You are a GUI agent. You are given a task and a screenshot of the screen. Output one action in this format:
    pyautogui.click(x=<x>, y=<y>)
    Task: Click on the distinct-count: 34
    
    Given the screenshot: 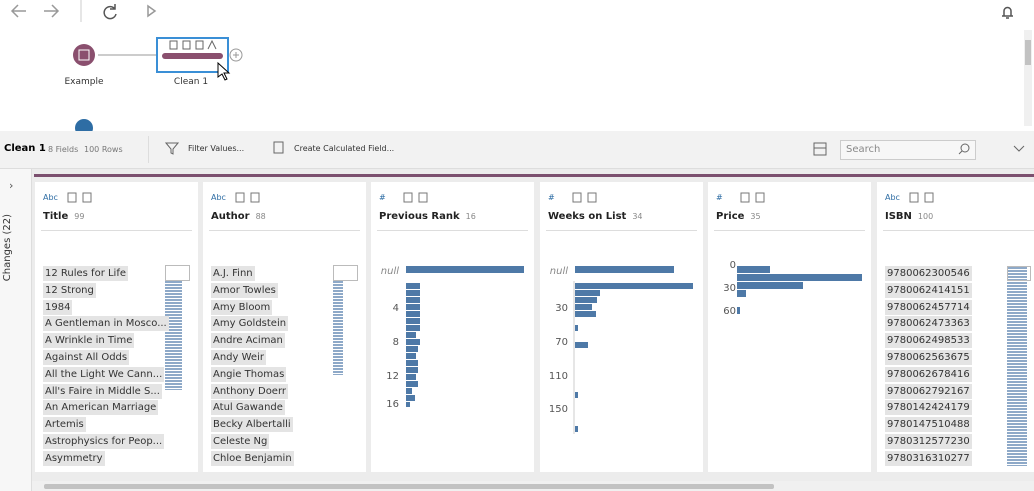 What is the action you would take?
    pyautogui.click(x=637, y=216)
    